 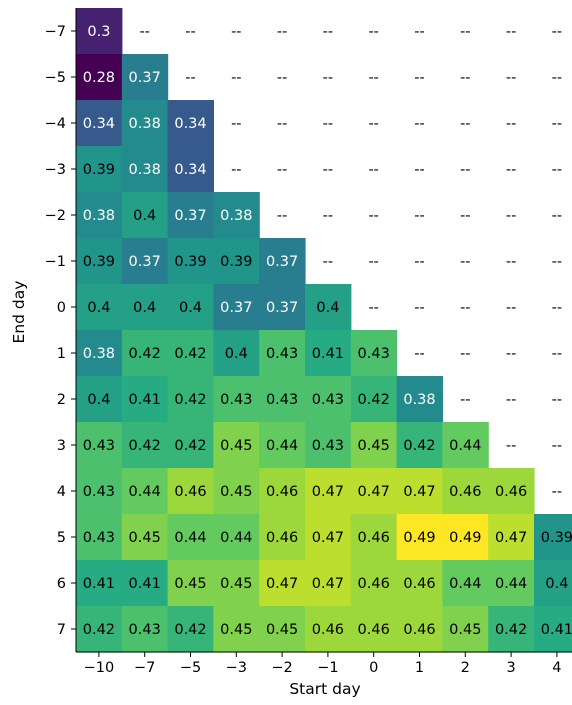 What do you see at coordinates (419, 668) in the screenshot?
I see `x-tick-label: 1` at bounding box center [419, 668].